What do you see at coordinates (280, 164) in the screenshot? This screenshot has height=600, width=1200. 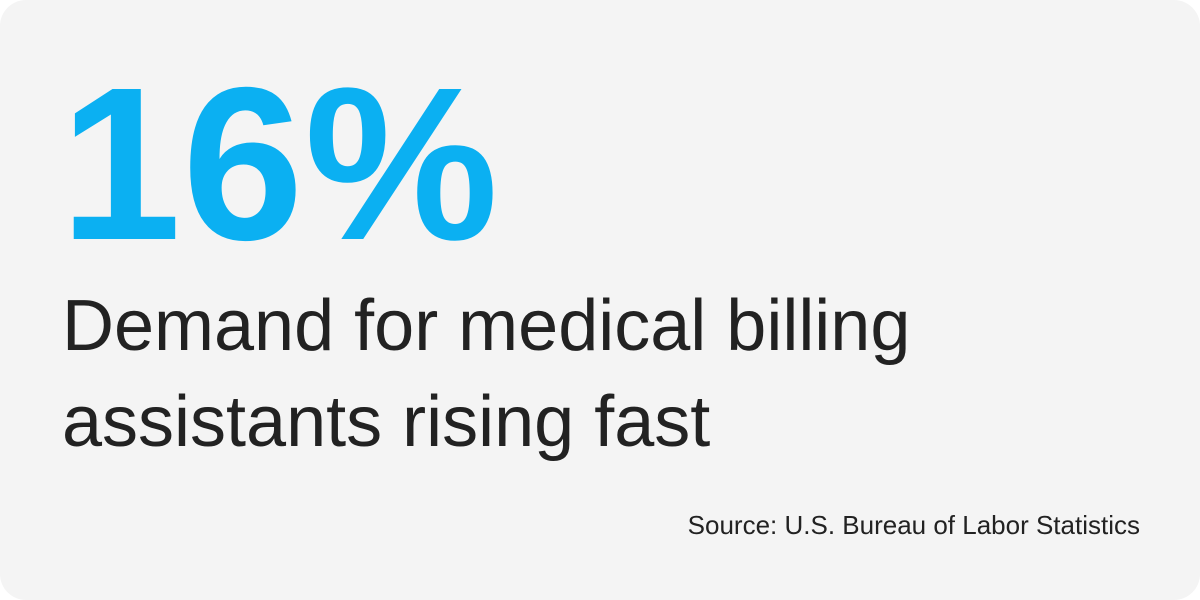 I see `stat-value: 16%` at bounding box center [280, 164].